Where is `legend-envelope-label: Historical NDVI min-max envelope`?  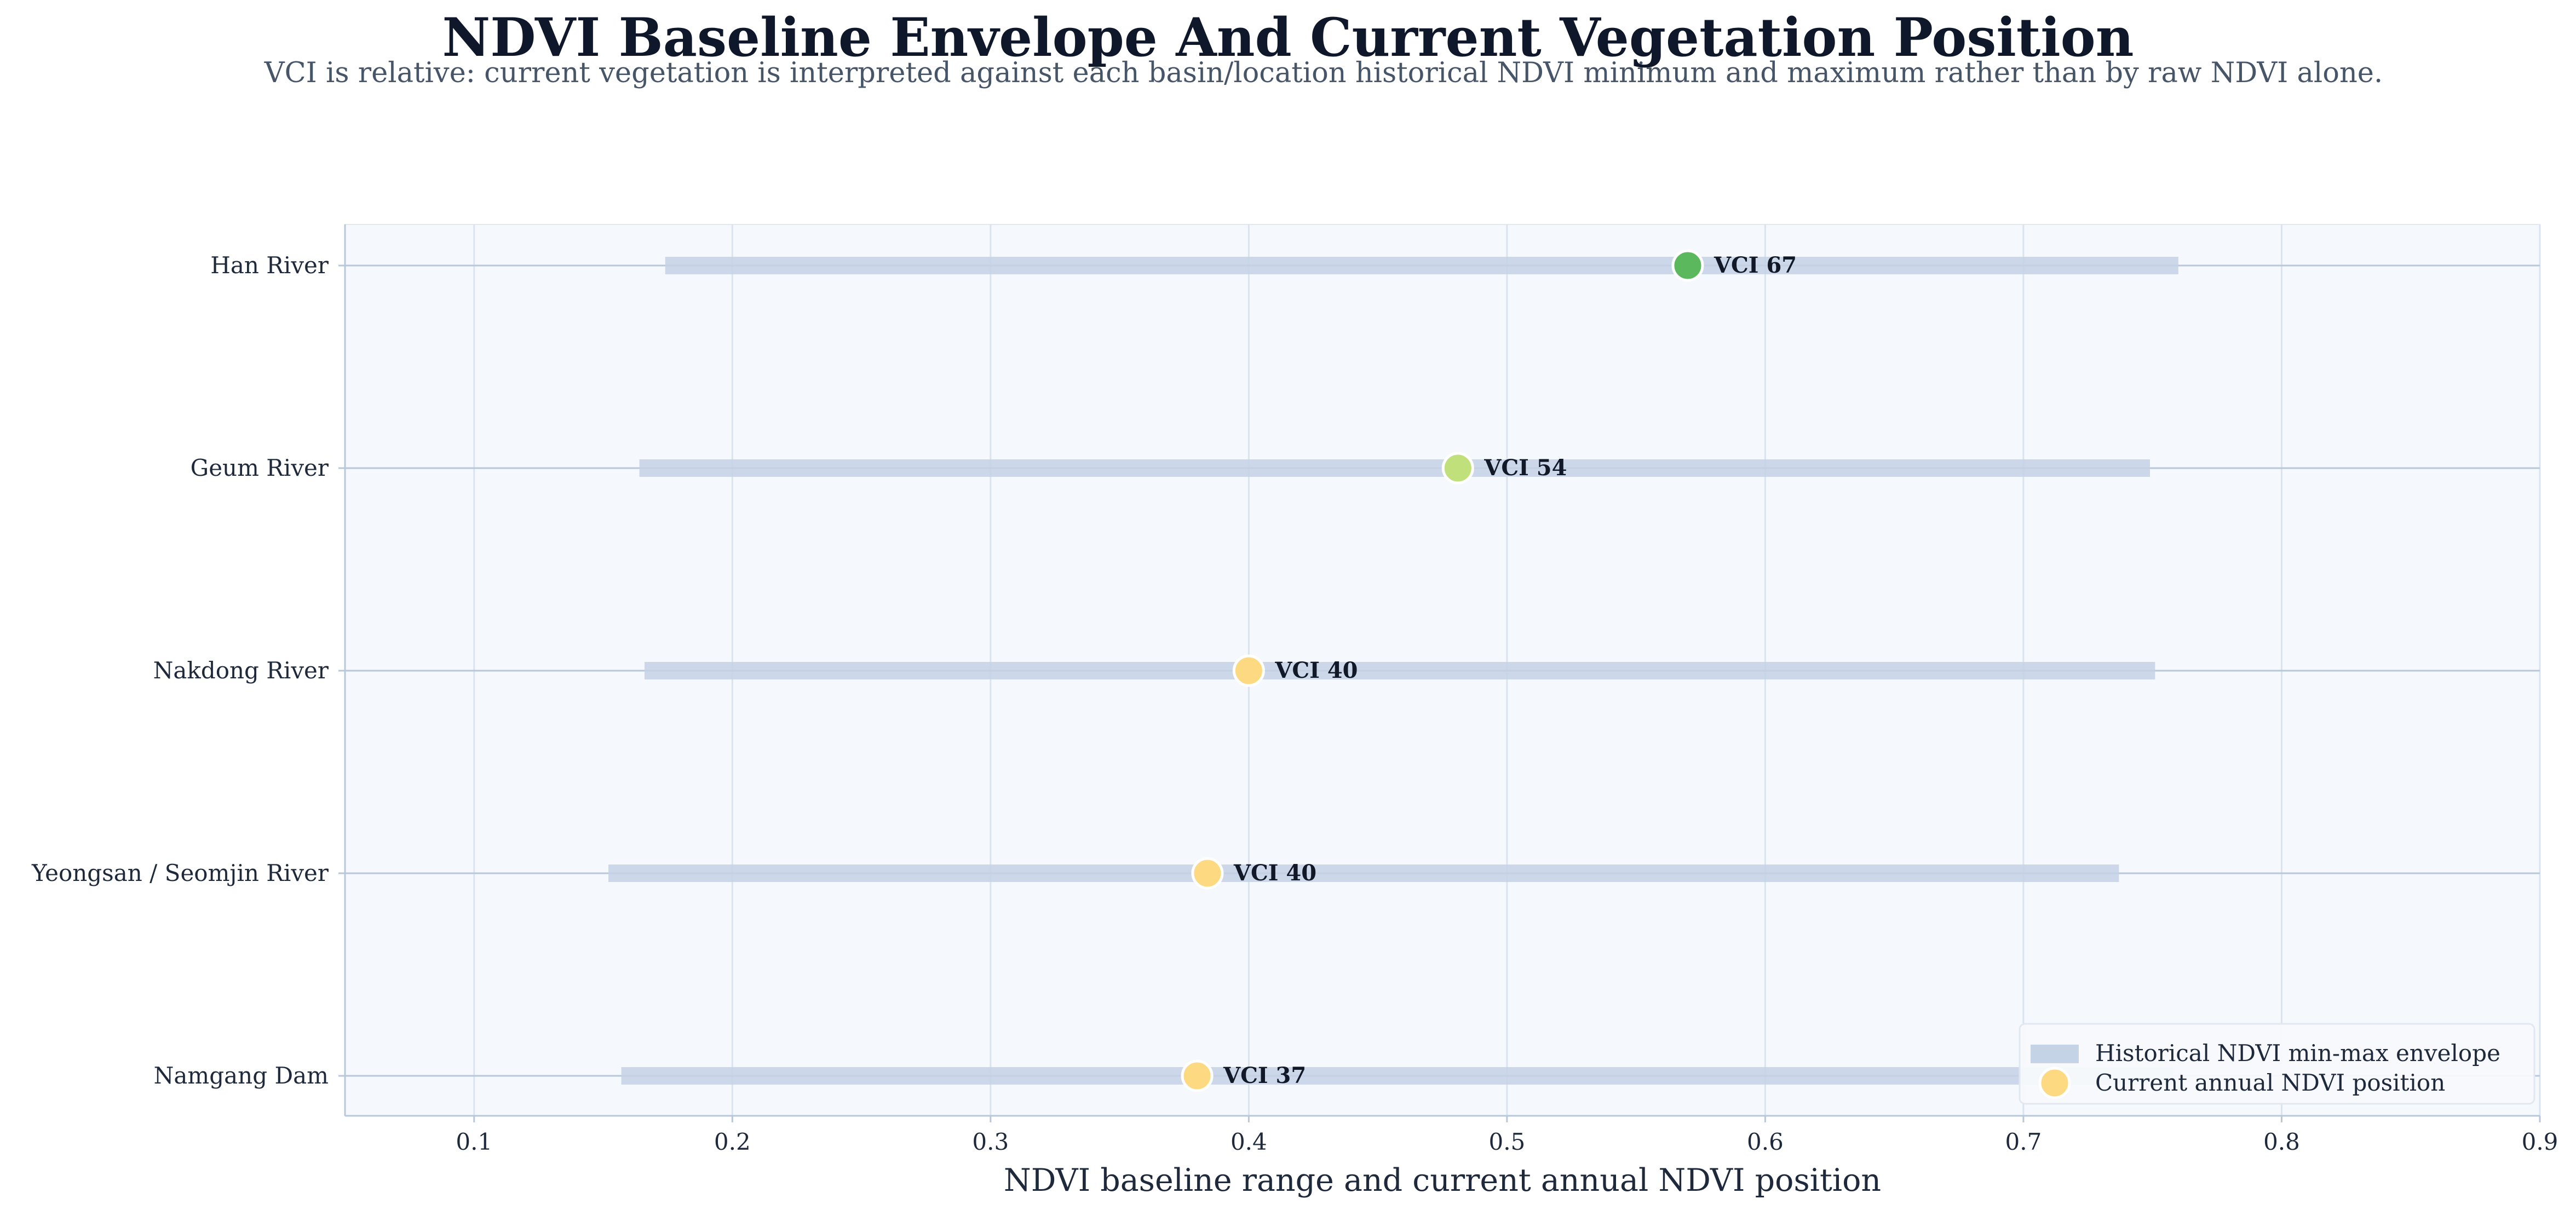
legend-envelope-label: Historical NDVI min-max envelope is located at coordinates (2297, 1053).